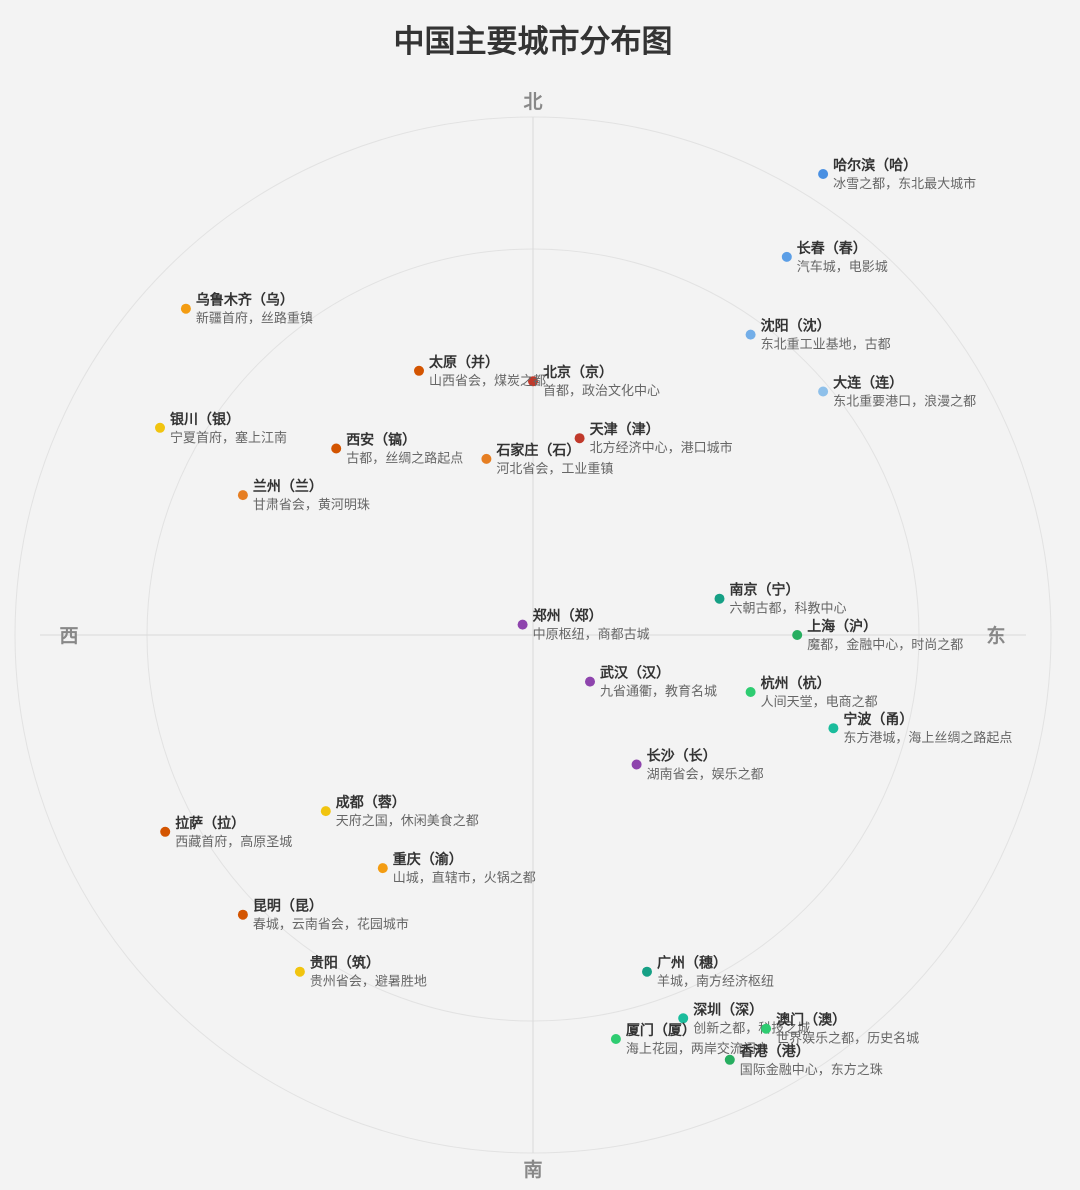 The image size is (1080, 1190). Describe the element at coordinates (245, 300) in the screenshot. I see `city-name-label: 乌鲁木齐（乌）` at that location.